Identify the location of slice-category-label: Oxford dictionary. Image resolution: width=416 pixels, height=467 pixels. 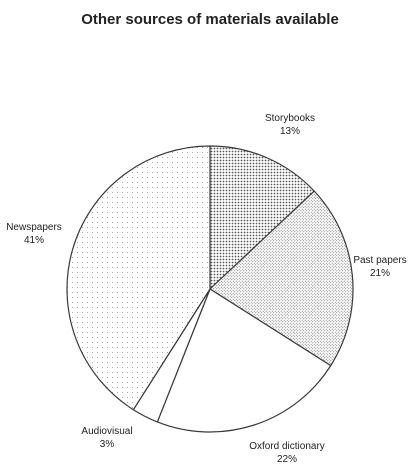
(287, 446).